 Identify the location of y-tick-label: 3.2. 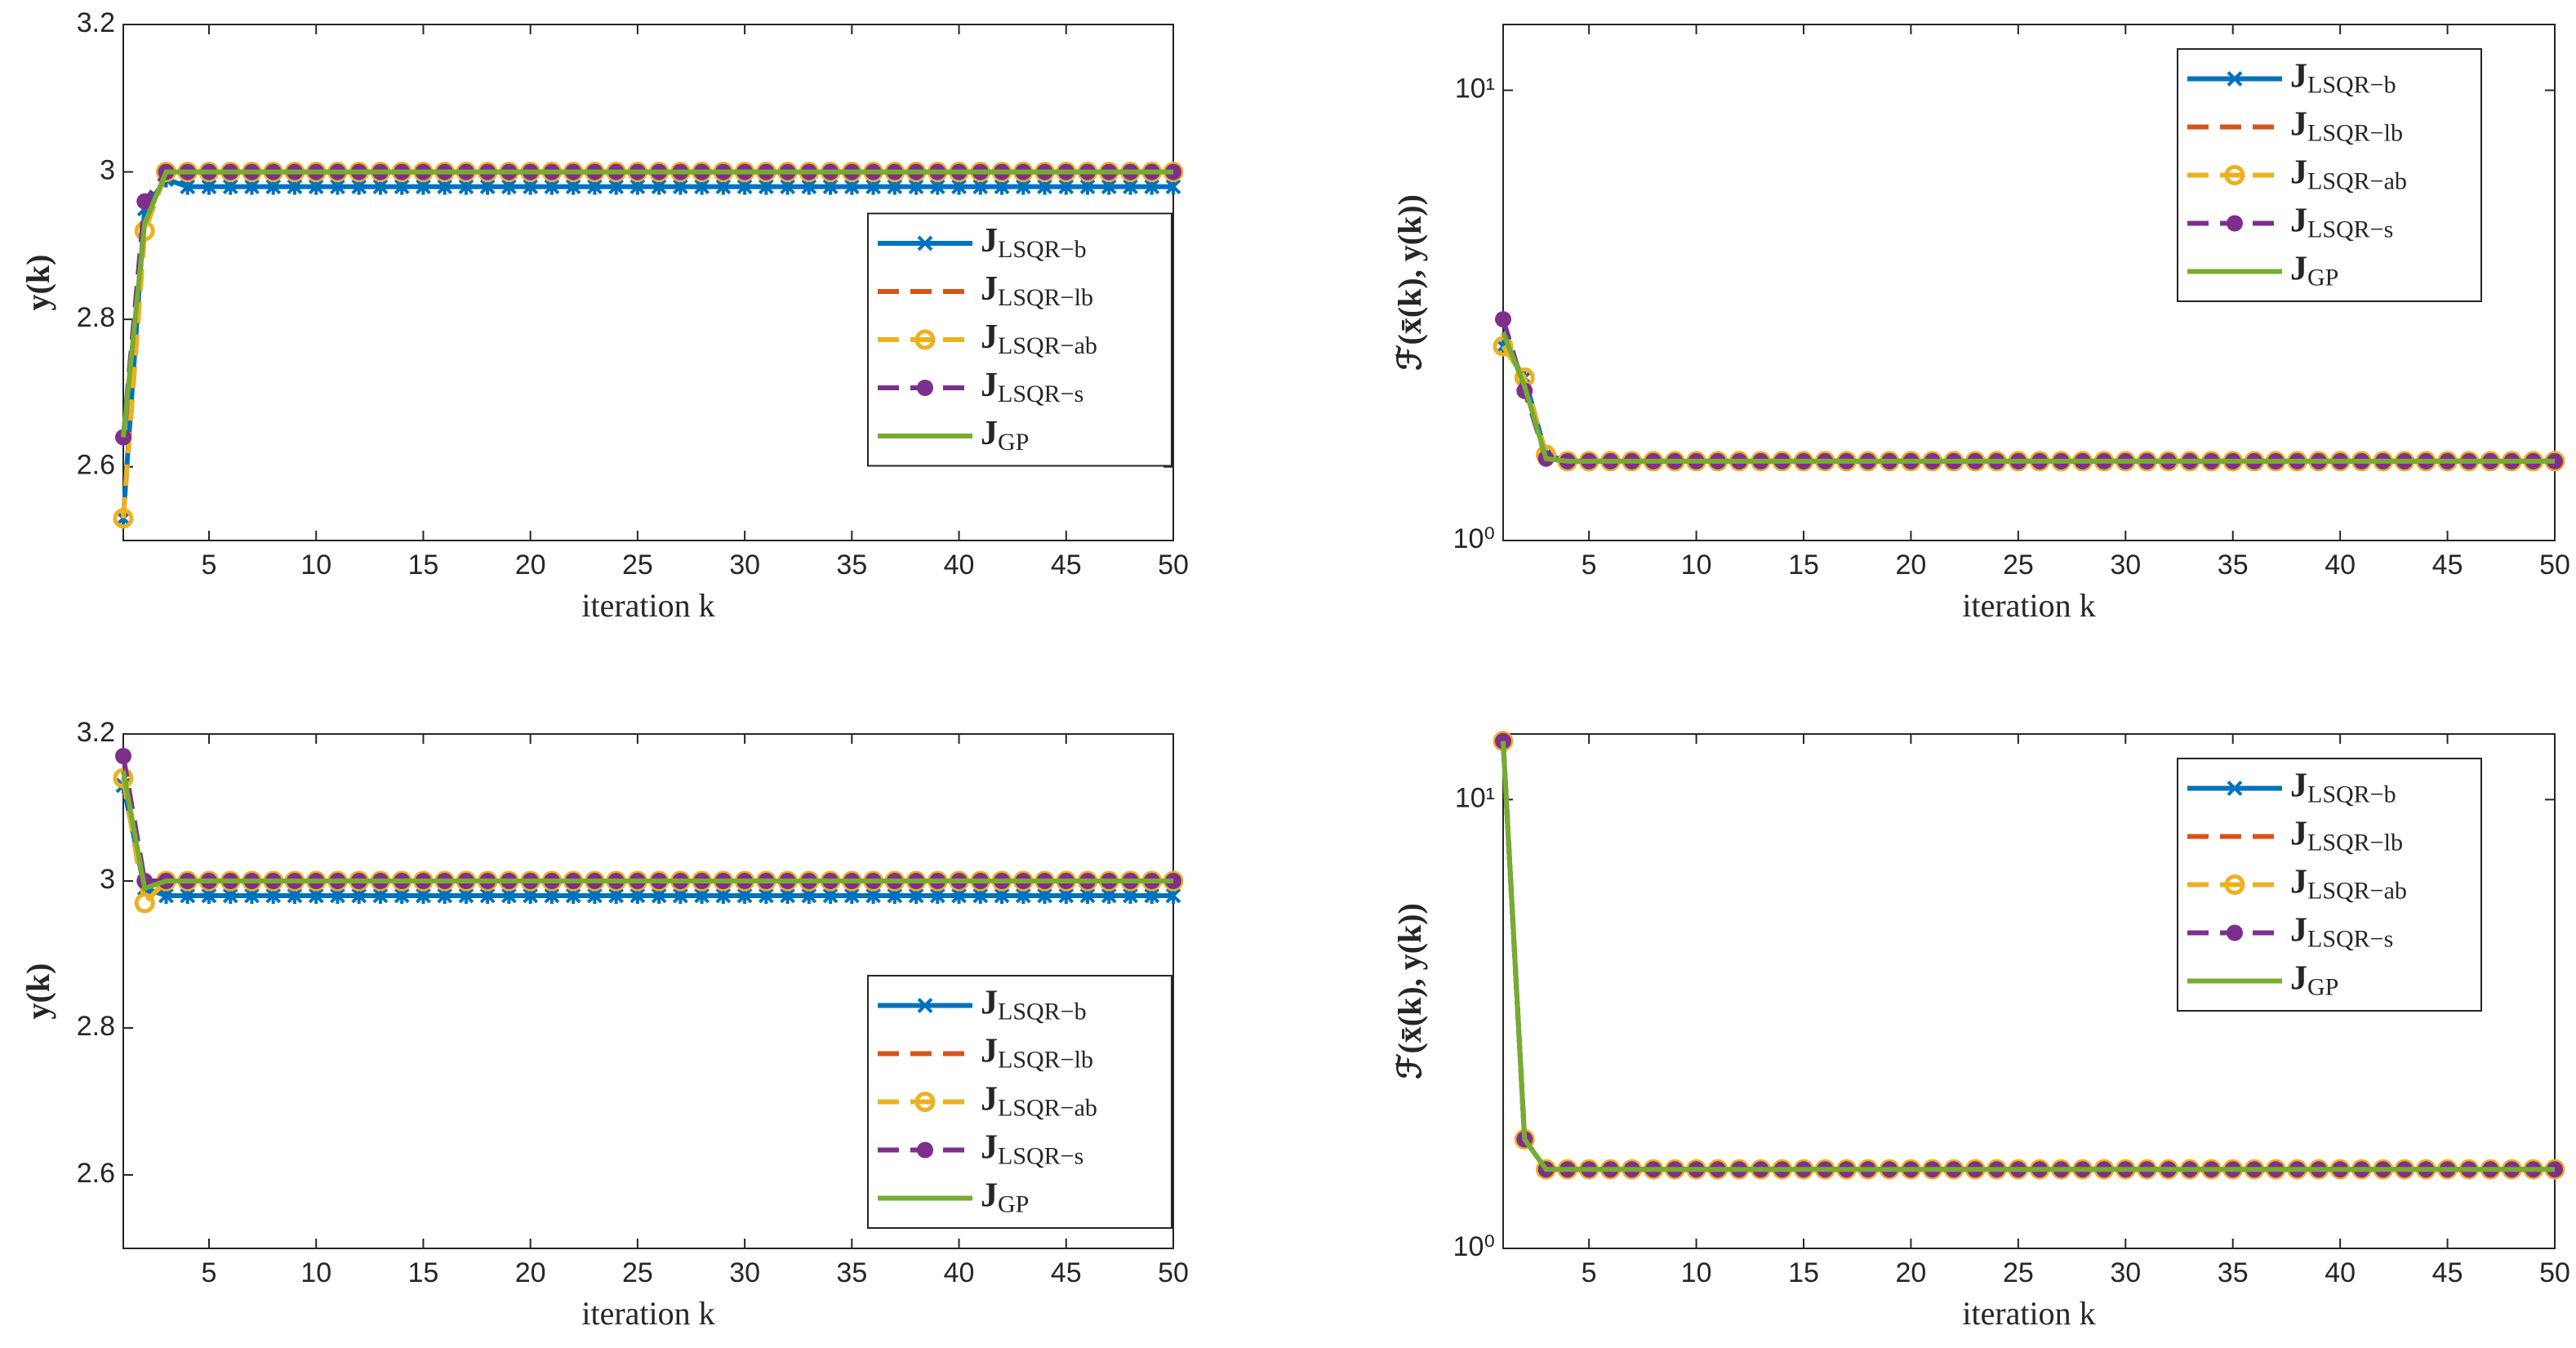
(96, 732).